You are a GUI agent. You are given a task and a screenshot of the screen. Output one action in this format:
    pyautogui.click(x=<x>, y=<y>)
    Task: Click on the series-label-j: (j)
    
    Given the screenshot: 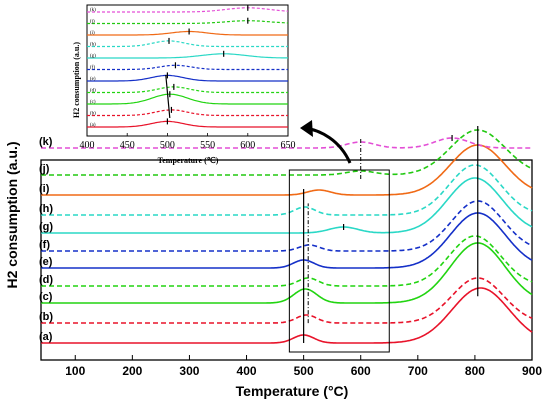 What is the action you would take?
    pyautogui.click(x=44, y=169)
    